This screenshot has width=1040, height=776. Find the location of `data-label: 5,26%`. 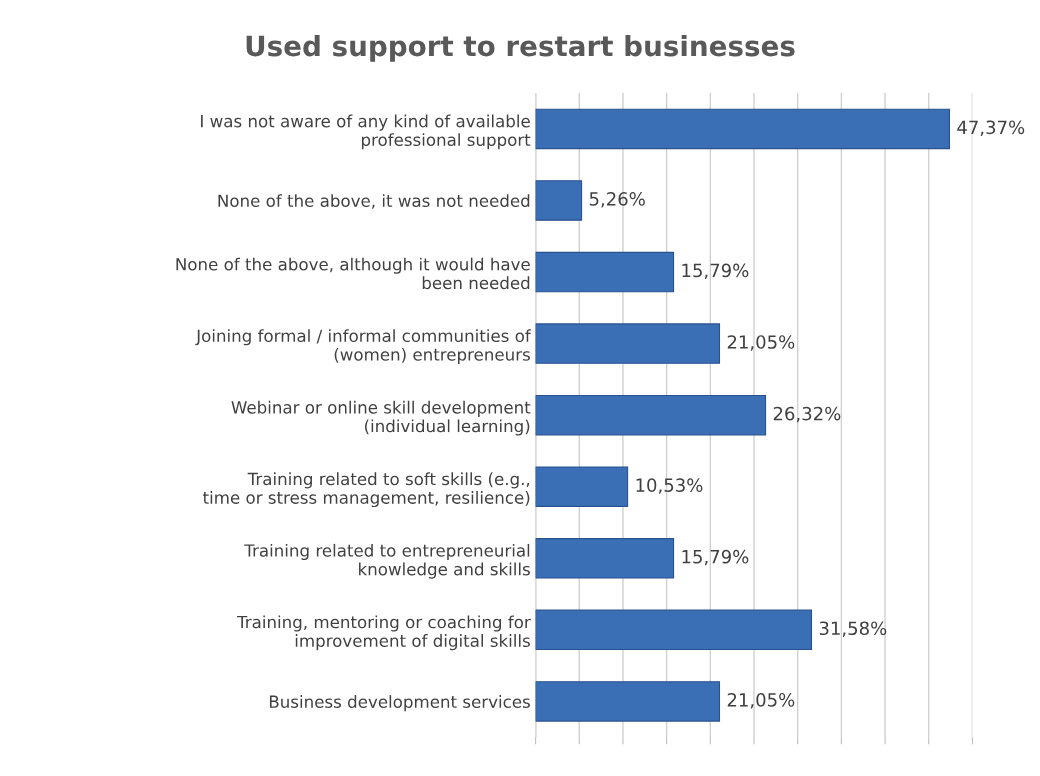

data-label: 5,26% is located at coordinates (617, 200).